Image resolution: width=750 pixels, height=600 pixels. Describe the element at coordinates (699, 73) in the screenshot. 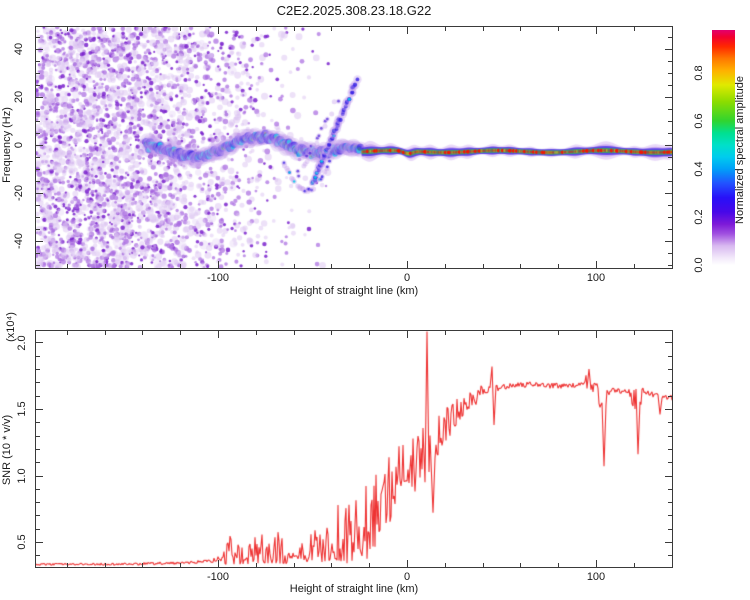

I see `colorbar-tick-label: 0.8` at that location.